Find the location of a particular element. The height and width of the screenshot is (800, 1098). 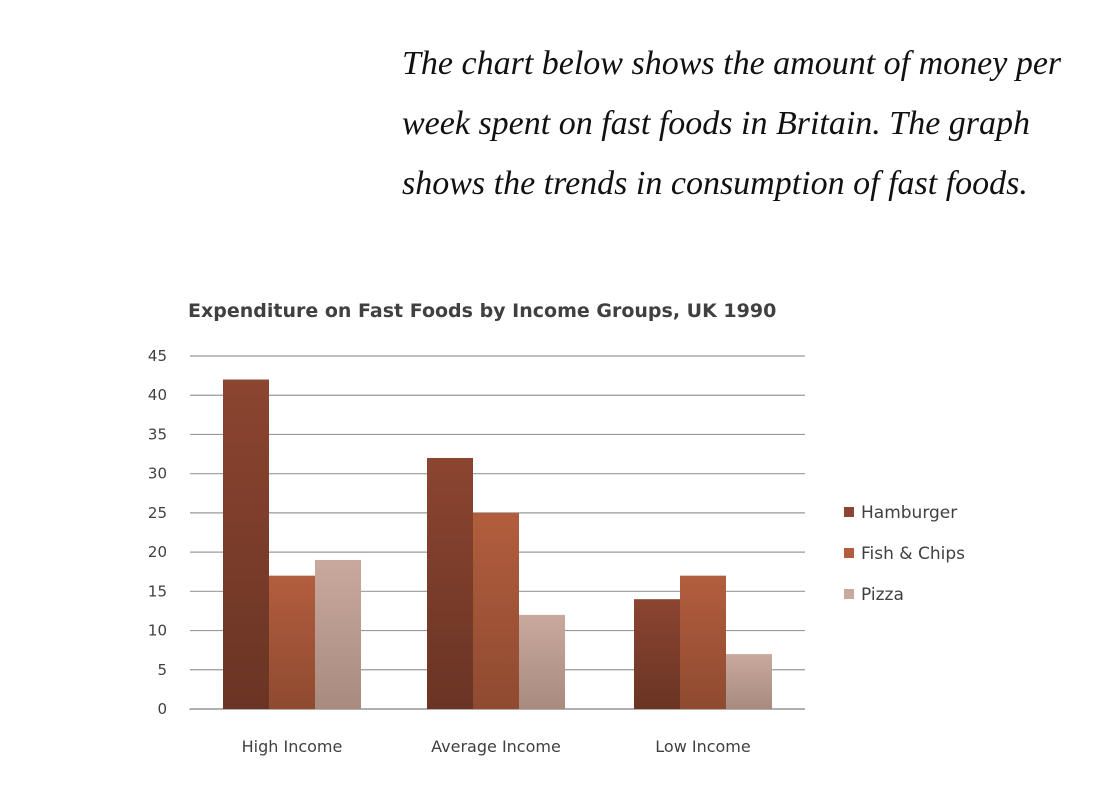

y-tick-label: 35 is located at coordinates (157, 434).